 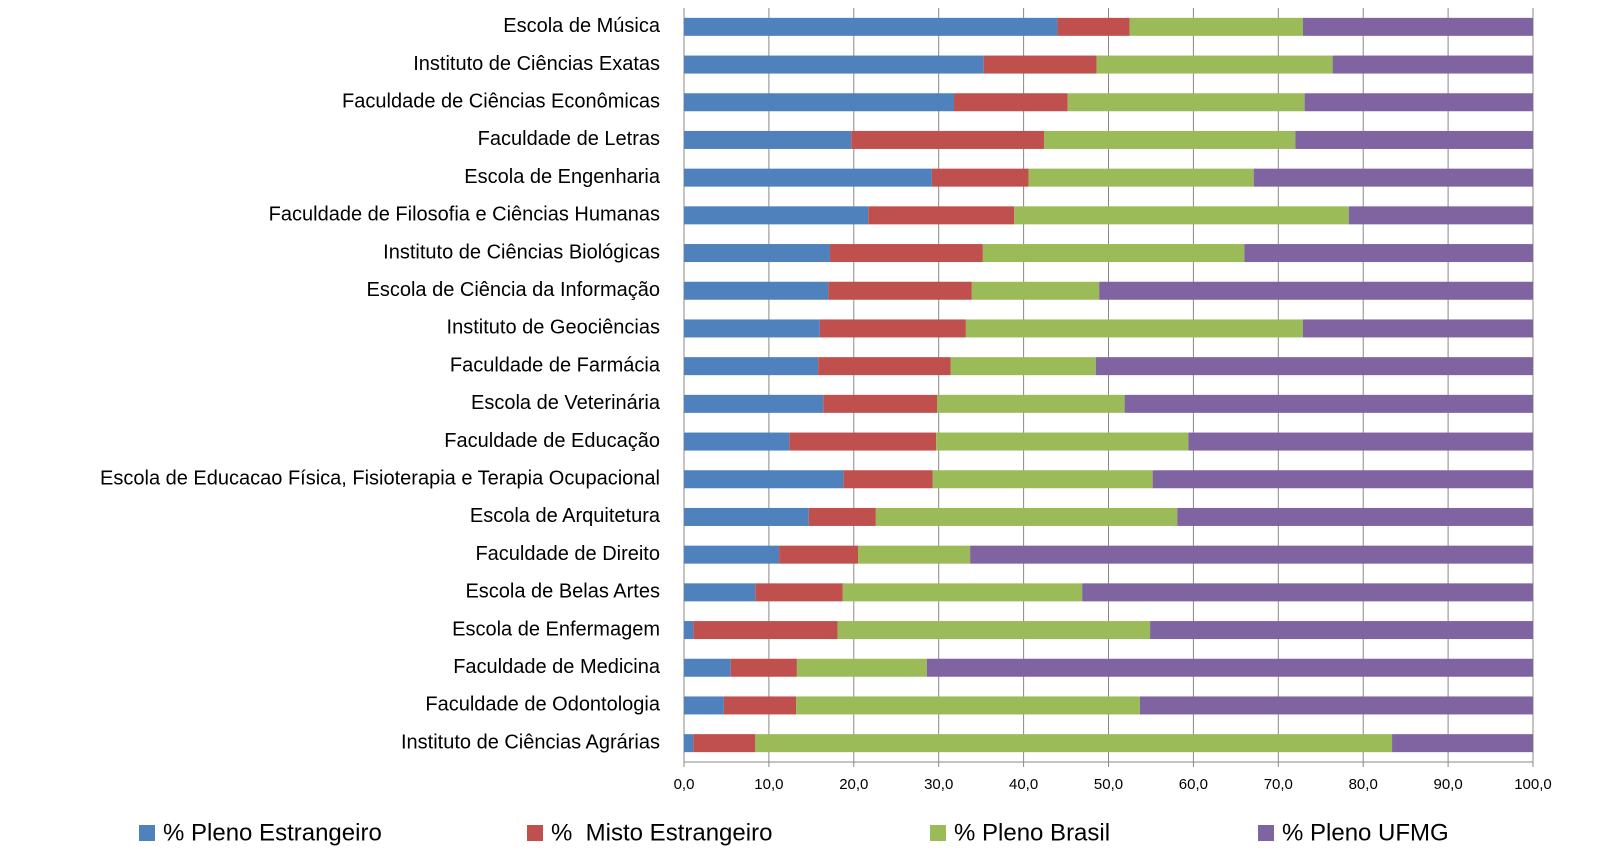 I want to click on y-tick-label: Escola de Engenharia, so click(x=562, y=177).